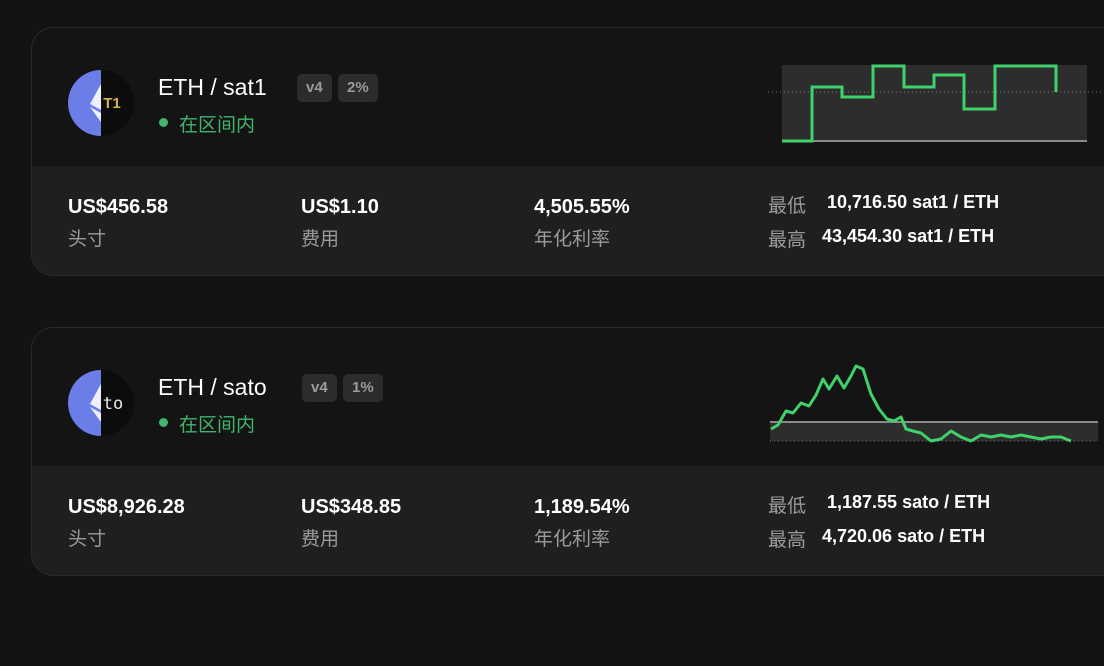 The image size is (1104, 666). Describe the element at coordinates (909, 502) in the screenshot. I see `min-value: 1,187.55 sato / ETH` at that location.